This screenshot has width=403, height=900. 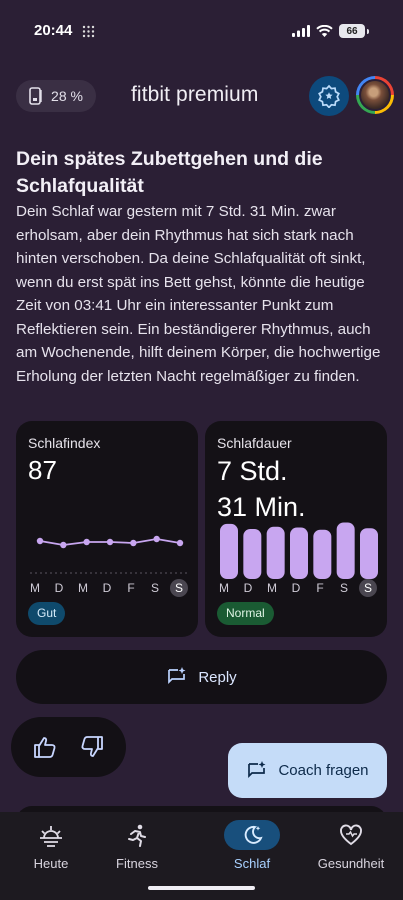 I want to click on premium-button, so click(x=329, y=96).